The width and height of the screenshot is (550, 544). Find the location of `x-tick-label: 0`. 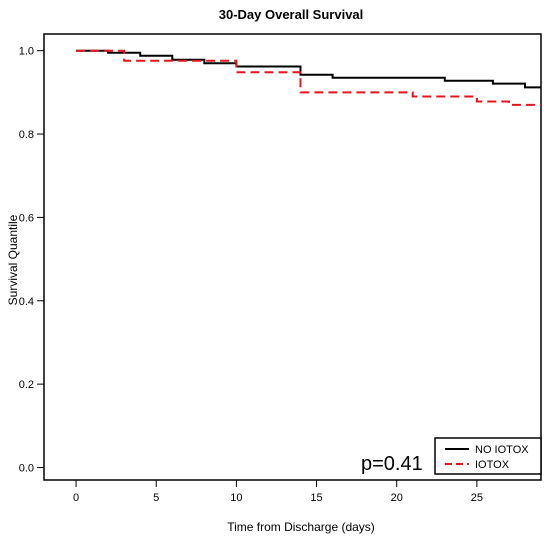

x-tick-label: 0 is located at coordinates (76, 498).